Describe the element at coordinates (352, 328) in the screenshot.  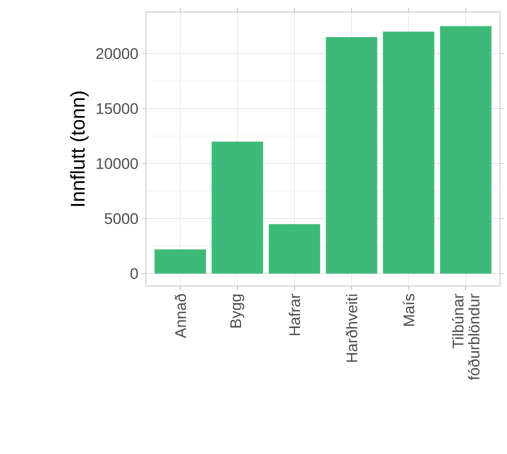
I see `x-tick-label: Harðhveiti` at that location.